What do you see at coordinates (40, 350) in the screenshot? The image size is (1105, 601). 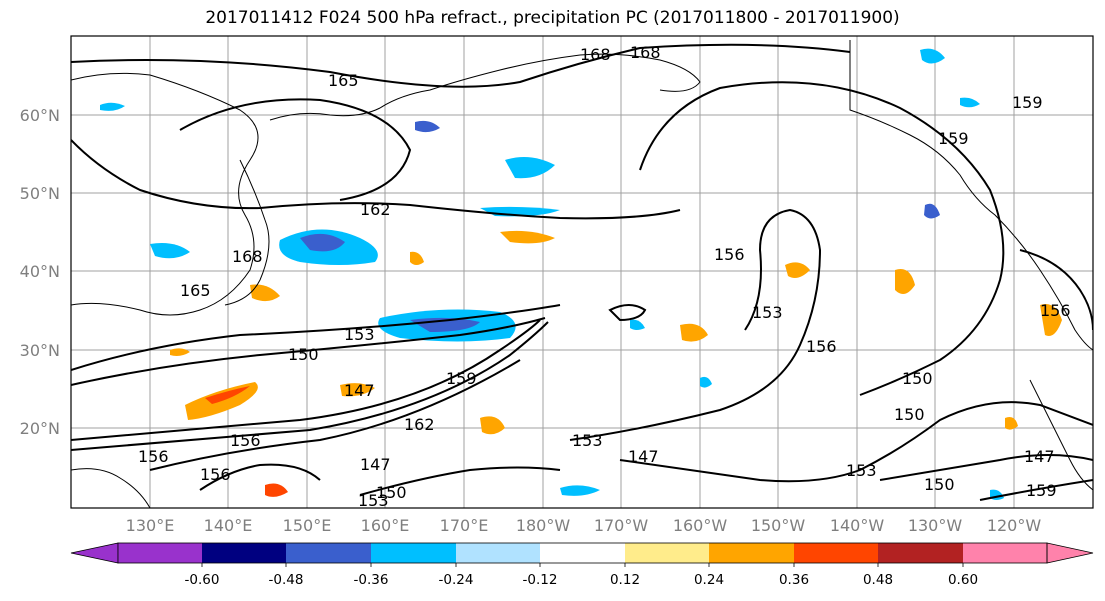 I see `lat-label: 30°N` at bounding box center [40, 350].